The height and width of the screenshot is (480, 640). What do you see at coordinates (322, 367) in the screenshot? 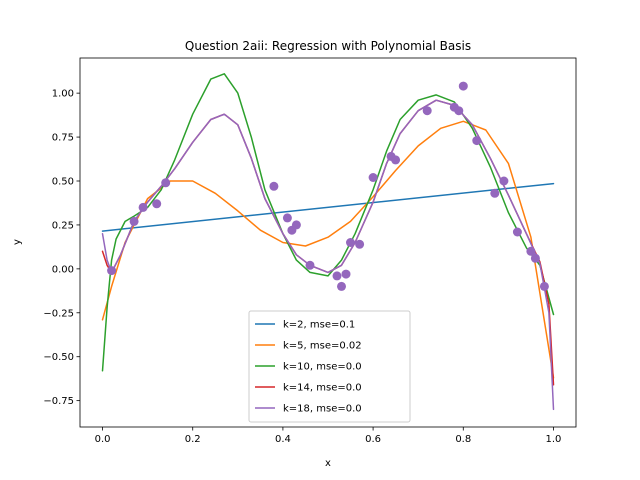
I see `legend-label: k=10, mse=0.0` at bounding box center [322, 367].